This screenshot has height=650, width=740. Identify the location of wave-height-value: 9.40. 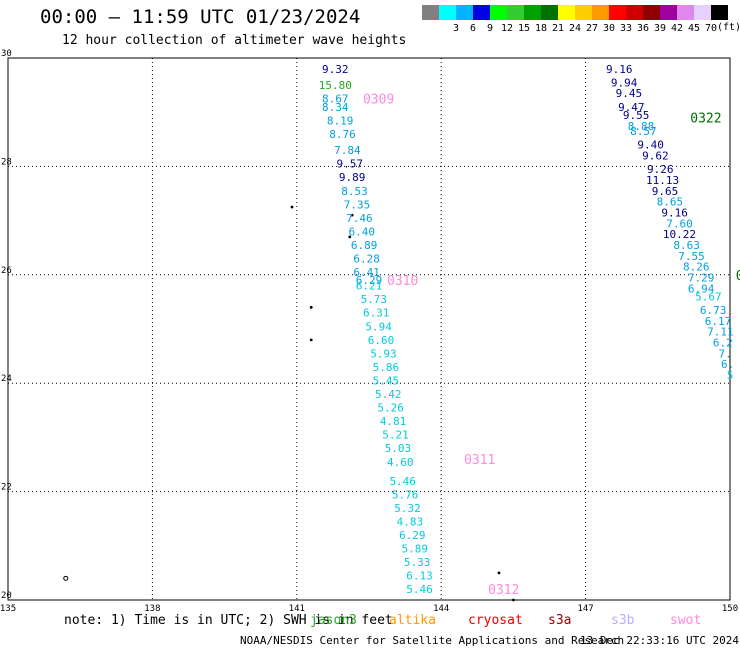
(650, 145).